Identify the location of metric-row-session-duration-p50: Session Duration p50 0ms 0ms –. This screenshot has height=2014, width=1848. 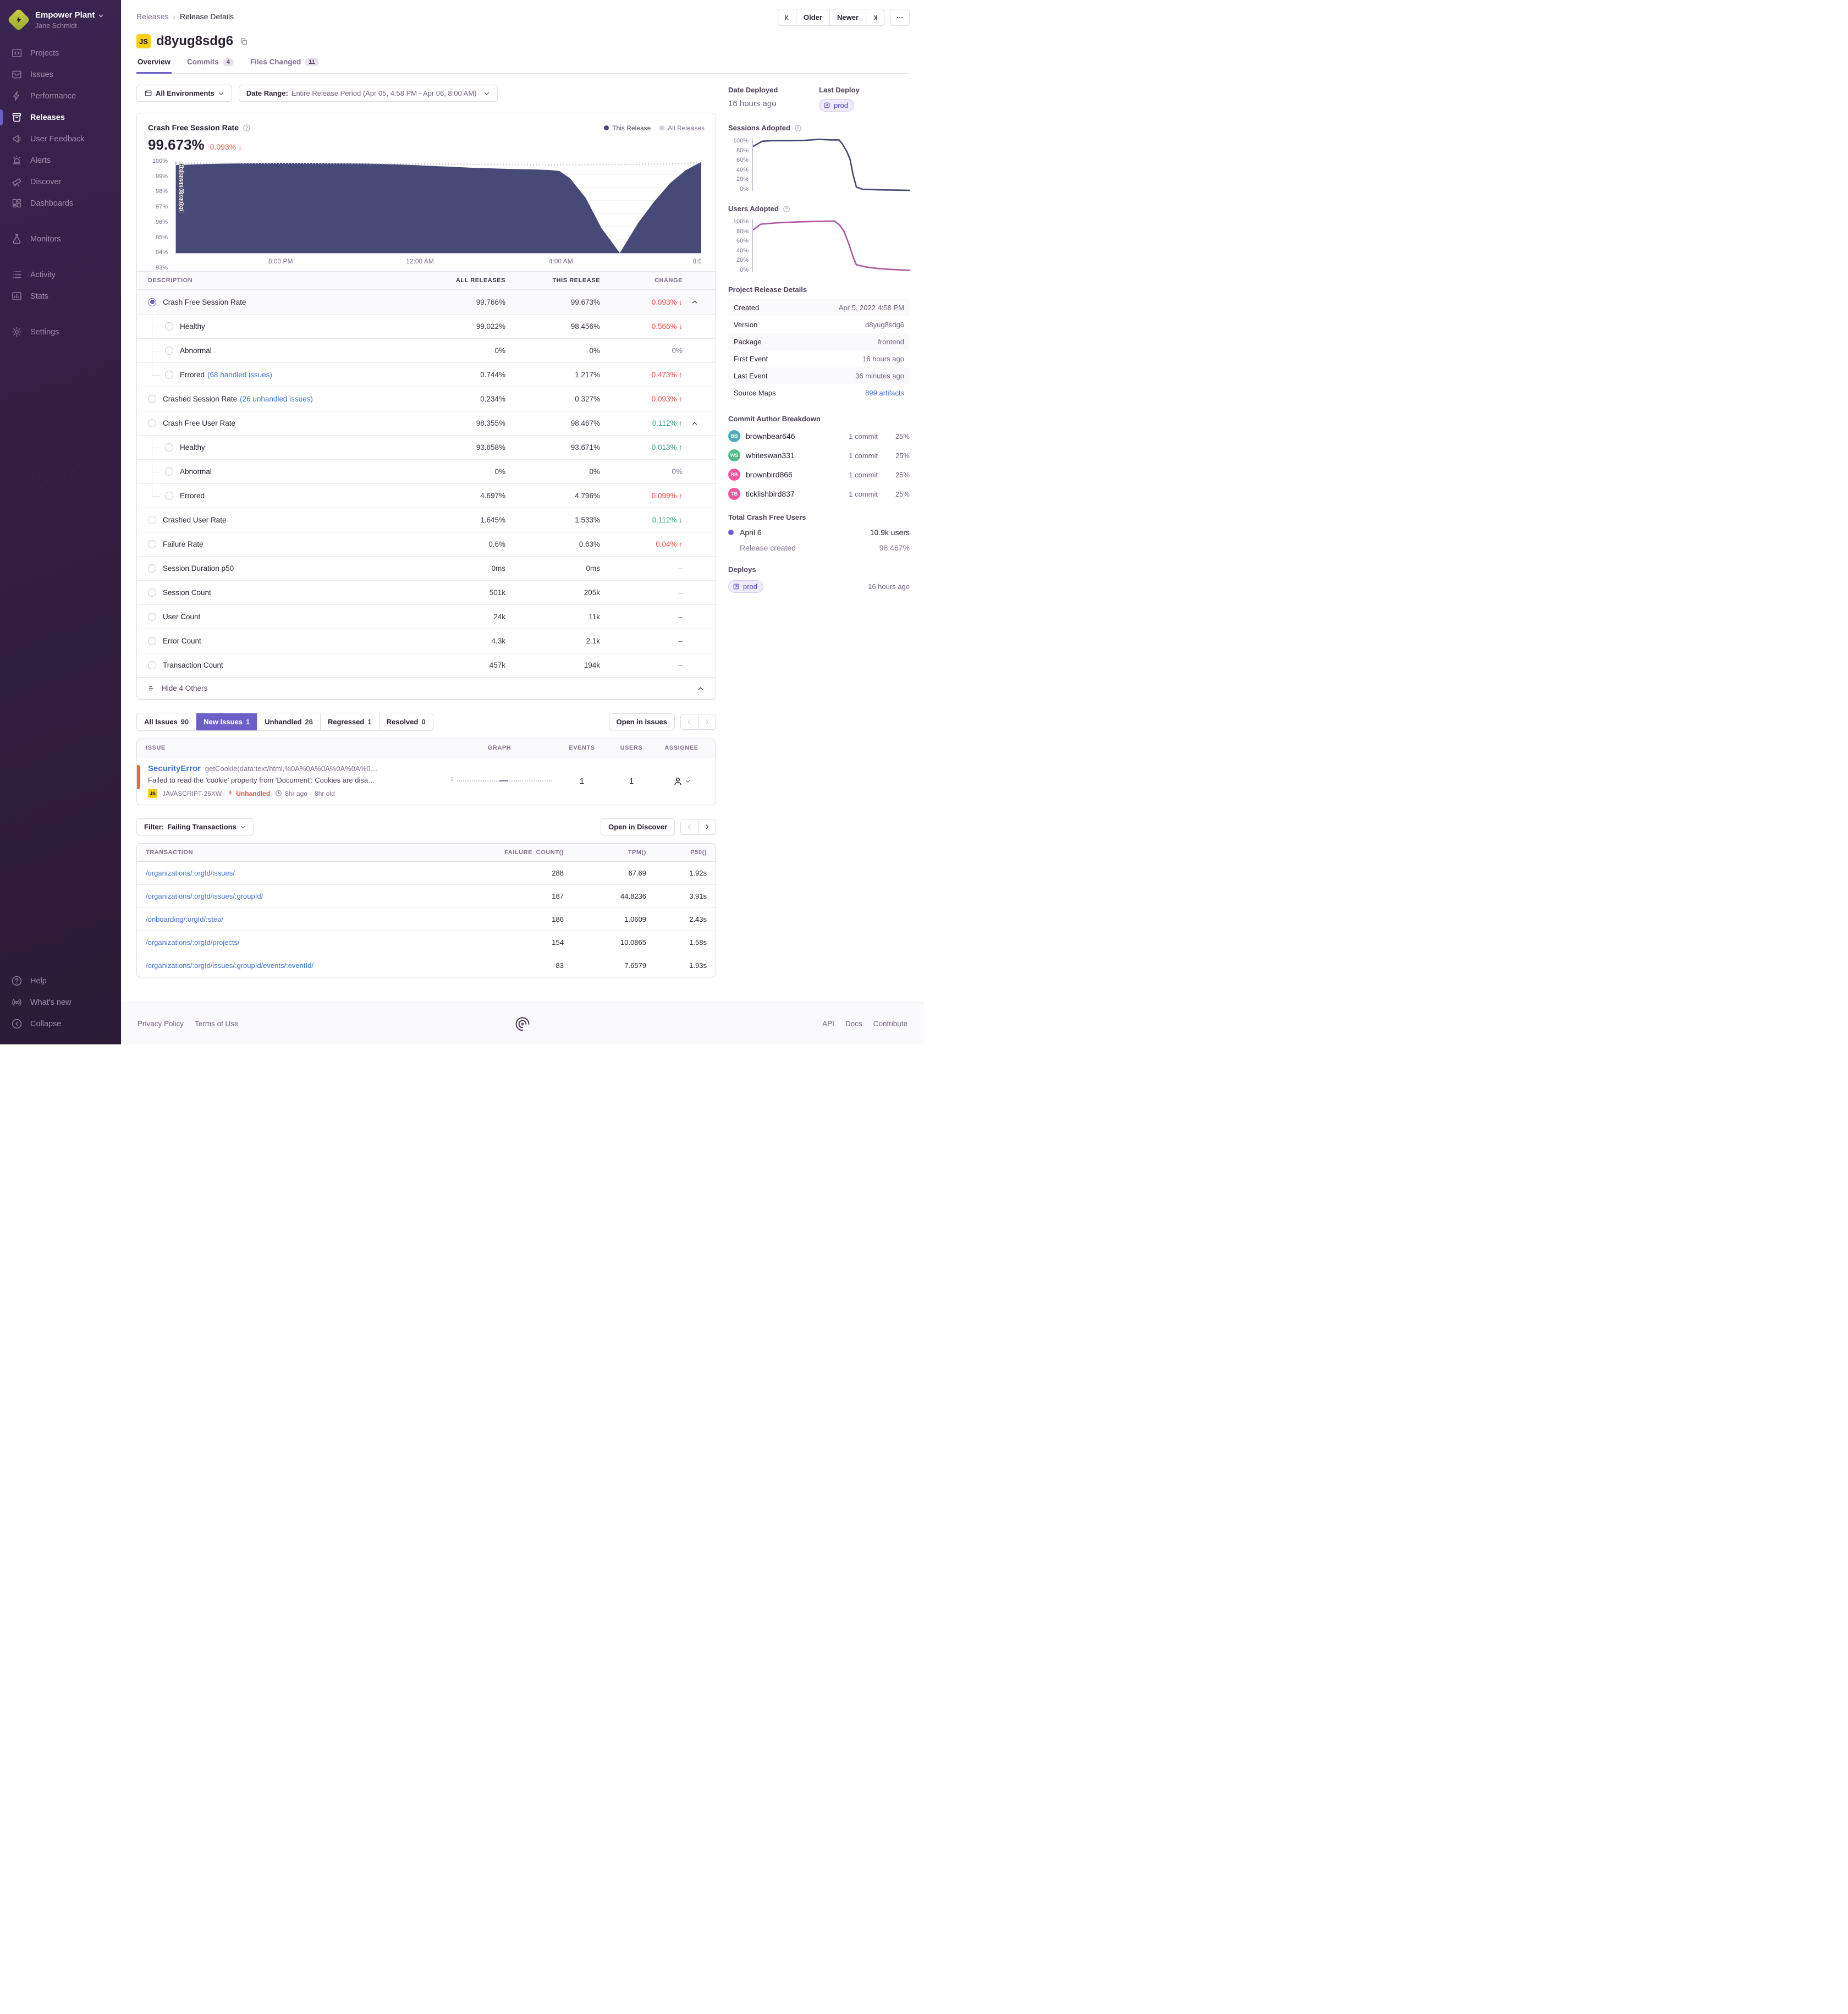
(426, 568).